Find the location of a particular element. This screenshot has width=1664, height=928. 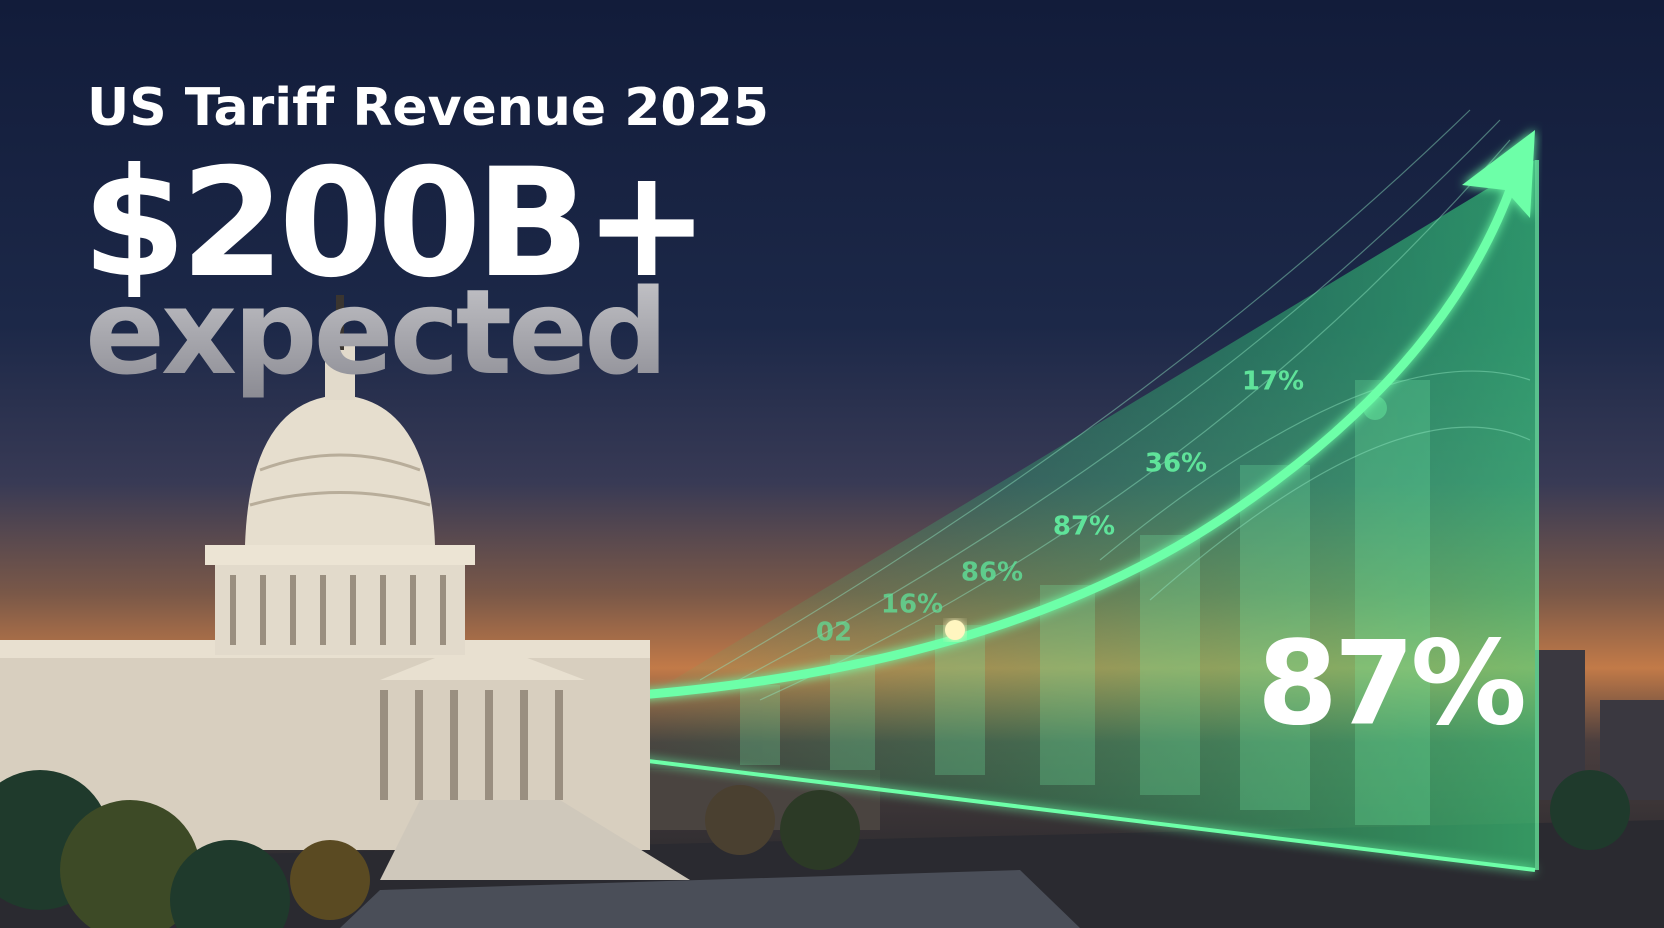

headline-amount: $200B+ is located at coordinates (393, 224).